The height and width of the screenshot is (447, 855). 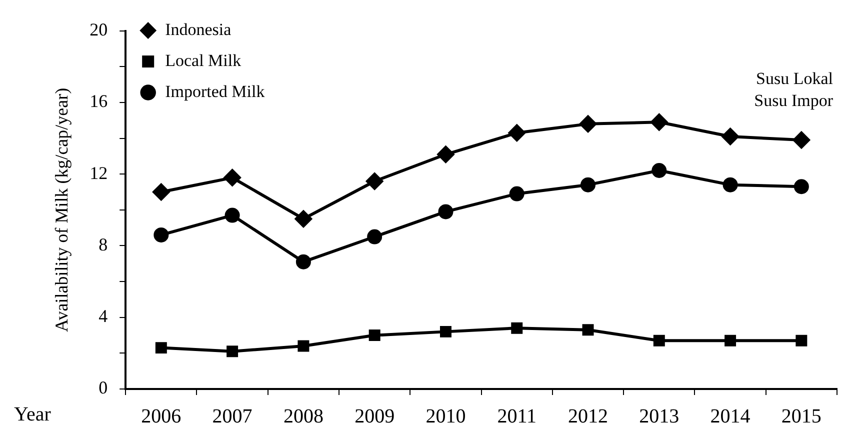 I want to click on x-tick-label: 2014, so click(x=730, y=416).